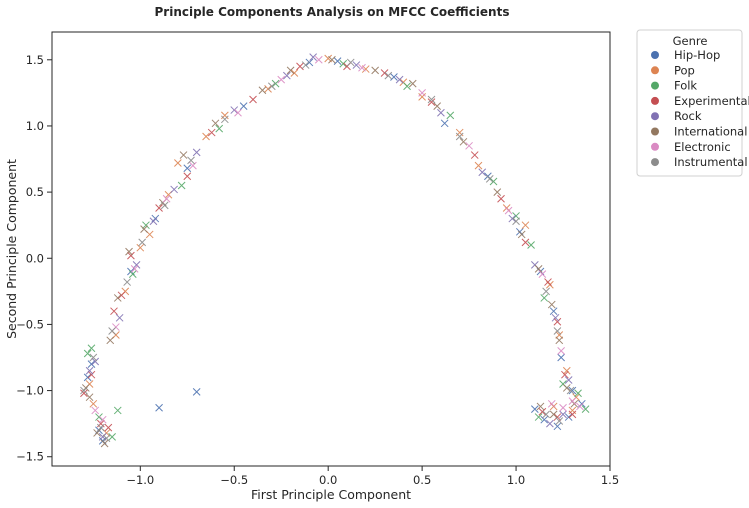  Describe the element at coordinates (702, 147) in the screenshot. I see `legend-label: Electronic` at that location.